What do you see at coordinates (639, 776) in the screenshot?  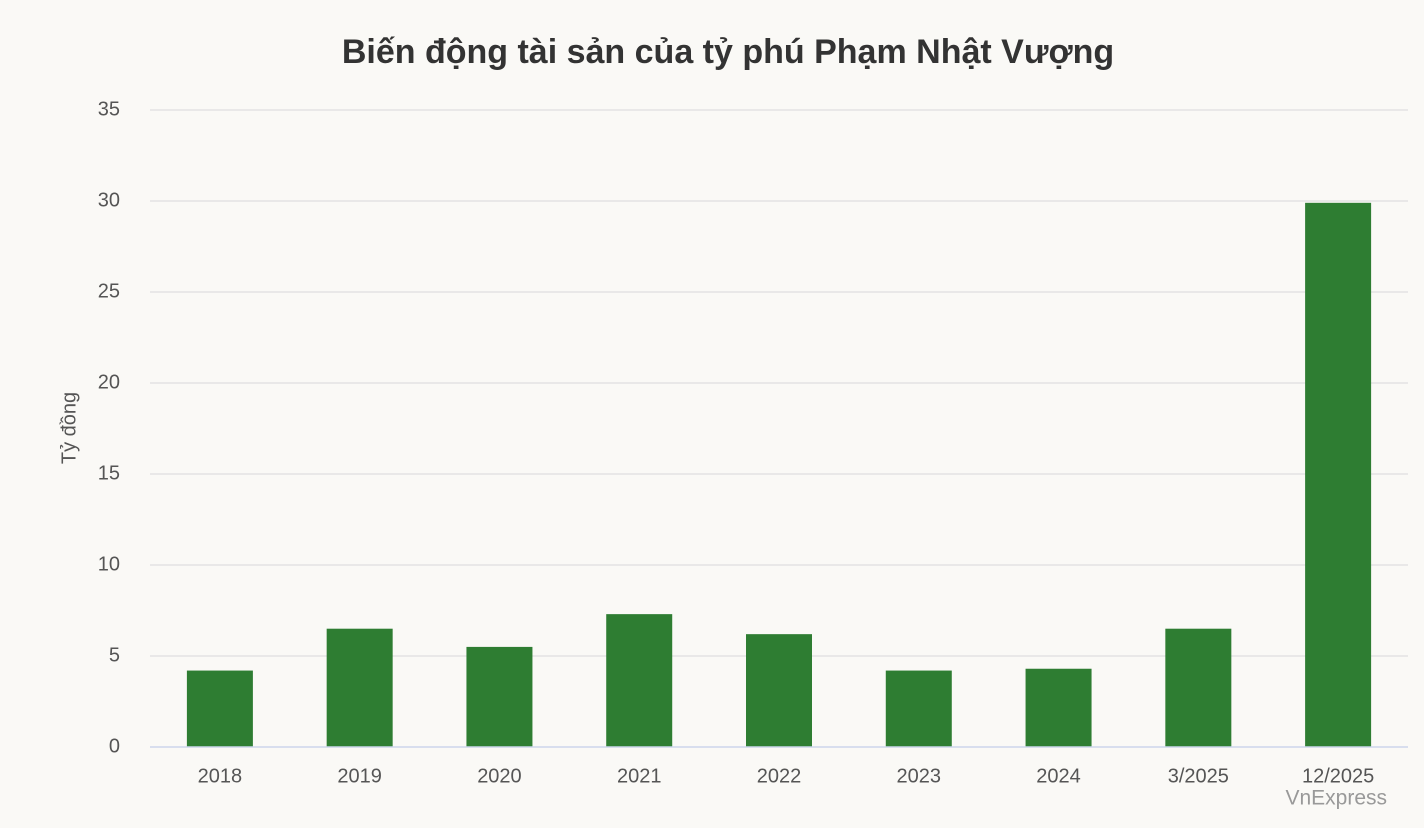 I see `x-tick-label: 2021` at bounding box center [639, 776].